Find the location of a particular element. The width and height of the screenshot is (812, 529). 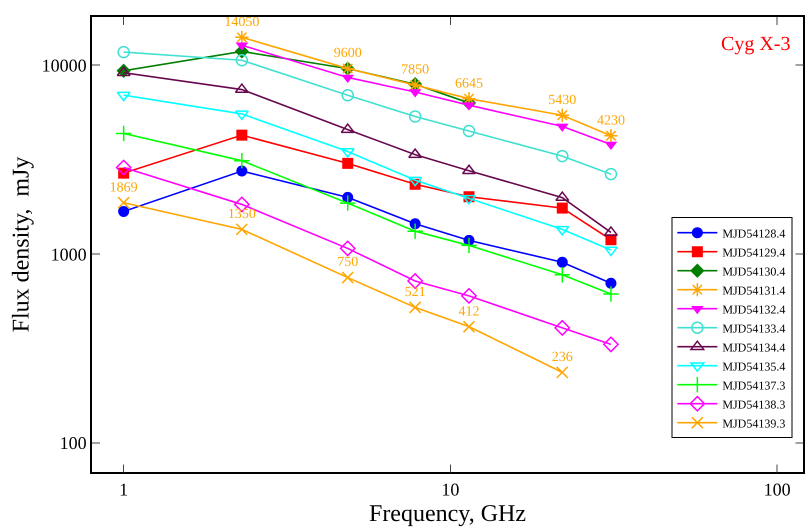

data-label: 7850 is located at coordinates (415, 70).